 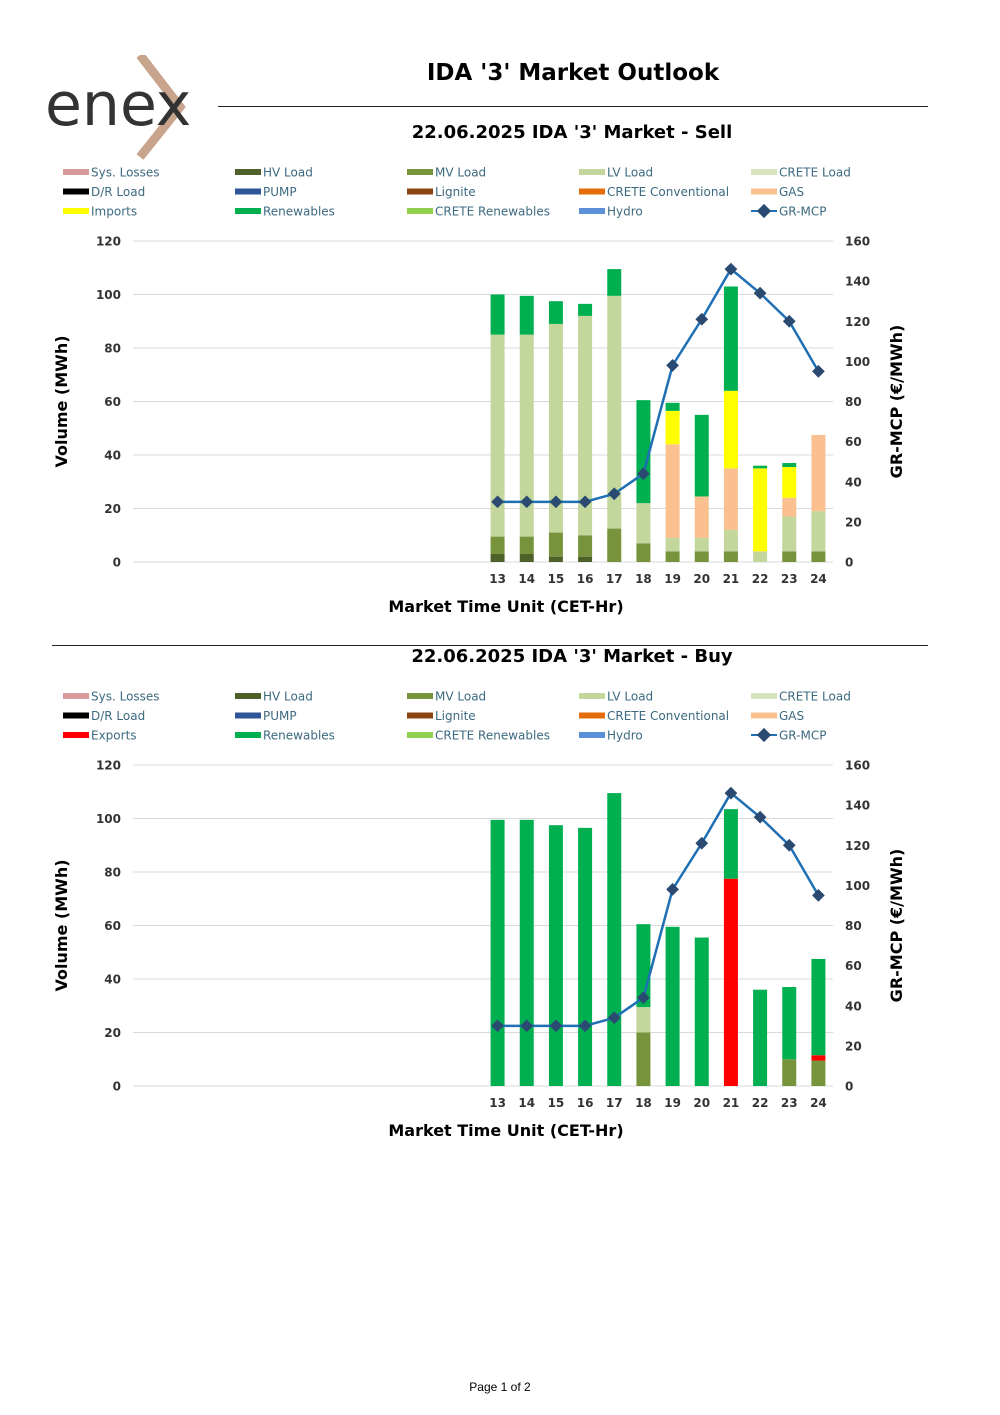 What do you see at coordinates (526, 579) in the screenshot?
I see `x-tick-label: 14` at bounding box center [526, 579].